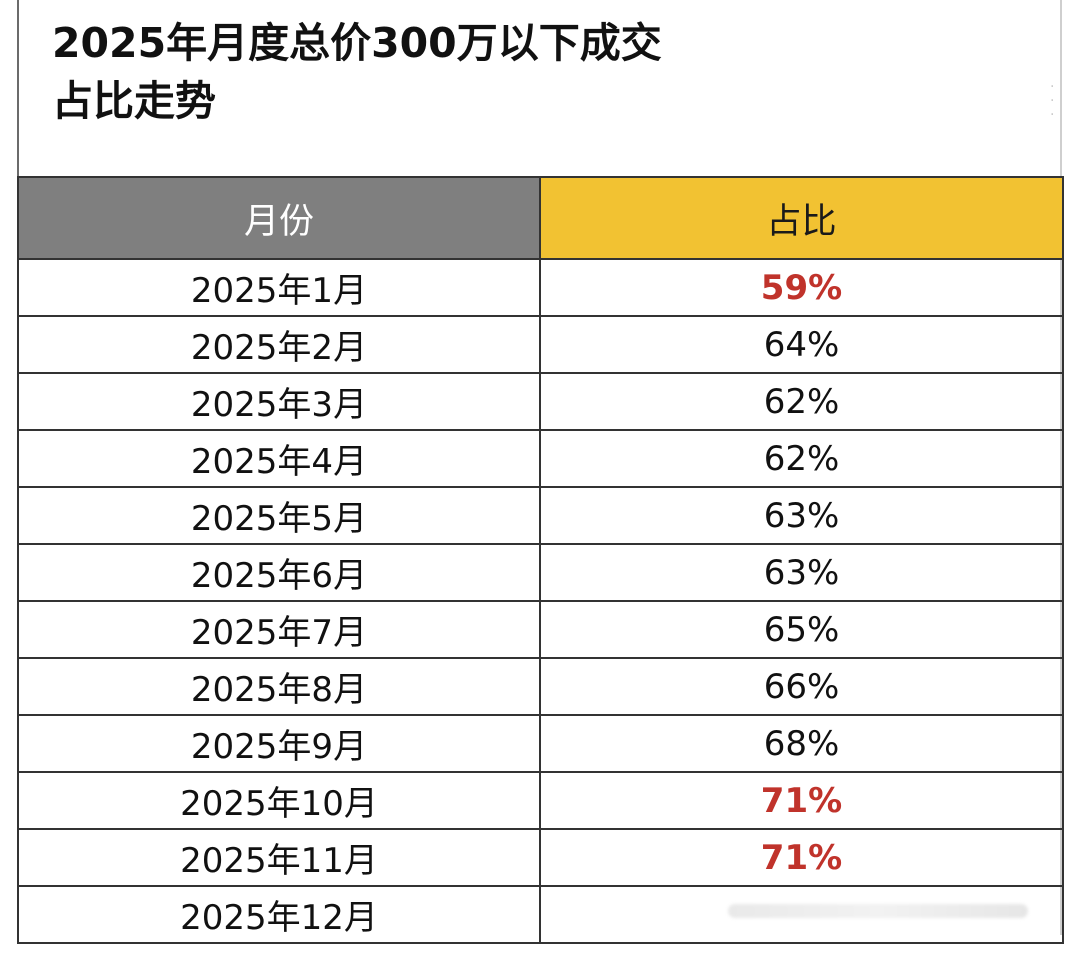 The image size is (1080, 958). I want to click on cell-ratio: 64%, so click(801, 344).